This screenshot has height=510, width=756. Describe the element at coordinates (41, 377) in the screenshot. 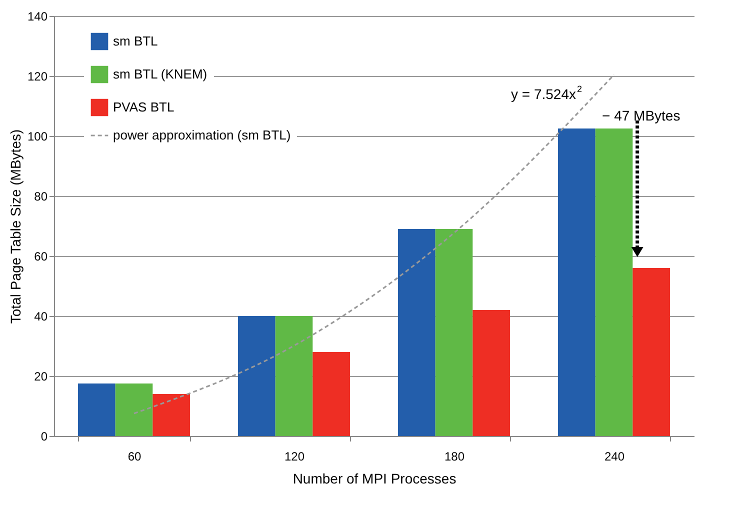

I see `y-tick-label: 20` at that location.